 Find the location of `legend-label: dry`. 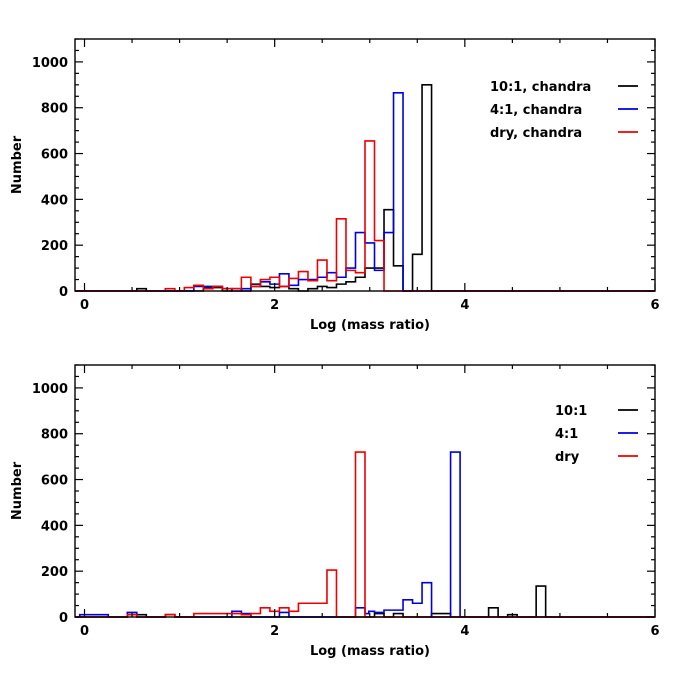

legend-label: dry is located at coordinates (567, 457).